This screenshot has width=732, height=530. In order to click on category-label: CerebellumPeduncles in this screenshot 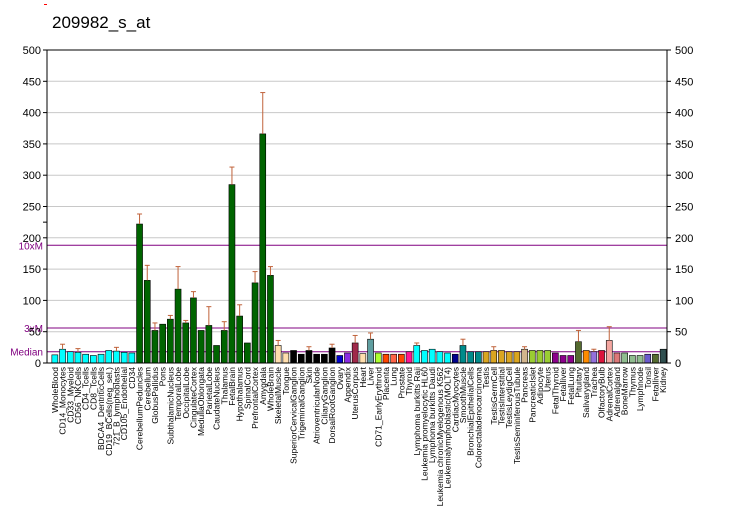, I will do `click(140, 408)`.